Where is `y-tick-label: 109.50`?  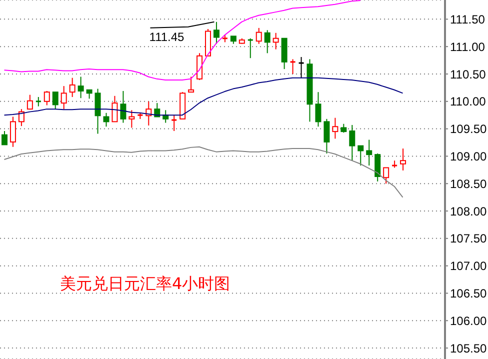 y-tick-label: 109.50 is located at coordinates (469, 129).